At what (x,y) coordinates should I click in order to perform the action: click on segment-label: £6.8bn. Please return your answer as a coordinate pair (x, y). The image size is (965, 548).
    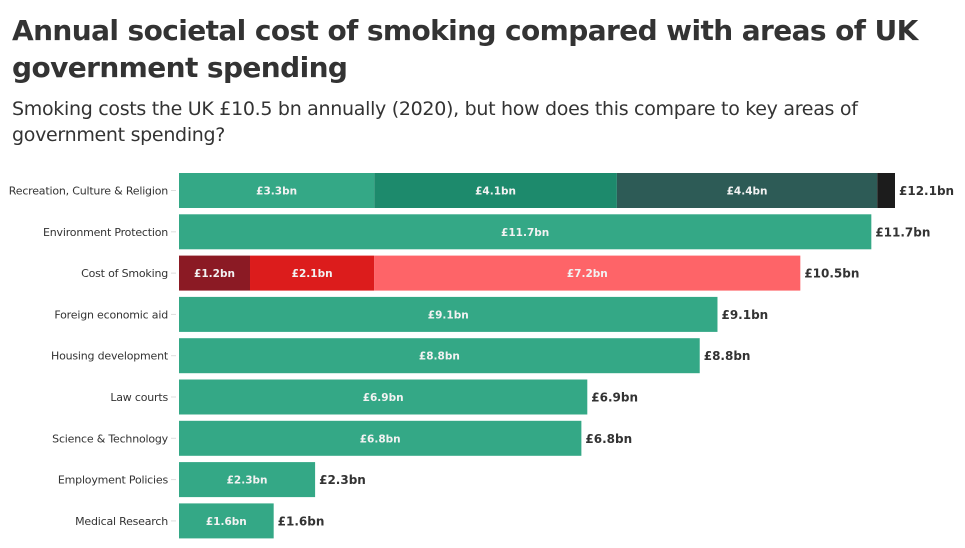
    Looking at the image, I should click on (380, 439).